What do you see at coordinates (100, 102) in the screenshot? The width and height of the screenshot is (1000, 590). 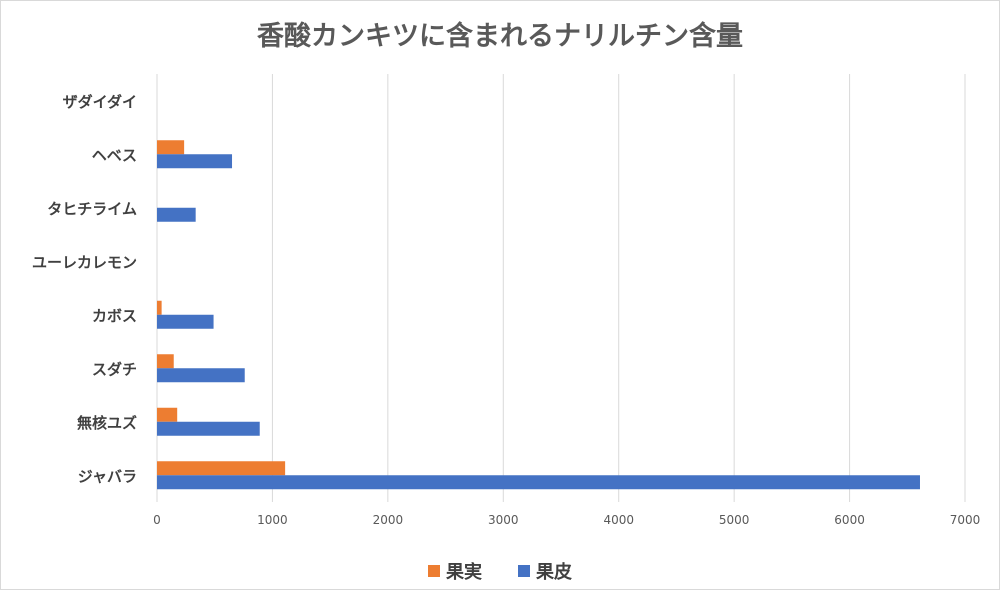 I see `category-label-7: ザダイダイ` at bounding box center [100, 102].